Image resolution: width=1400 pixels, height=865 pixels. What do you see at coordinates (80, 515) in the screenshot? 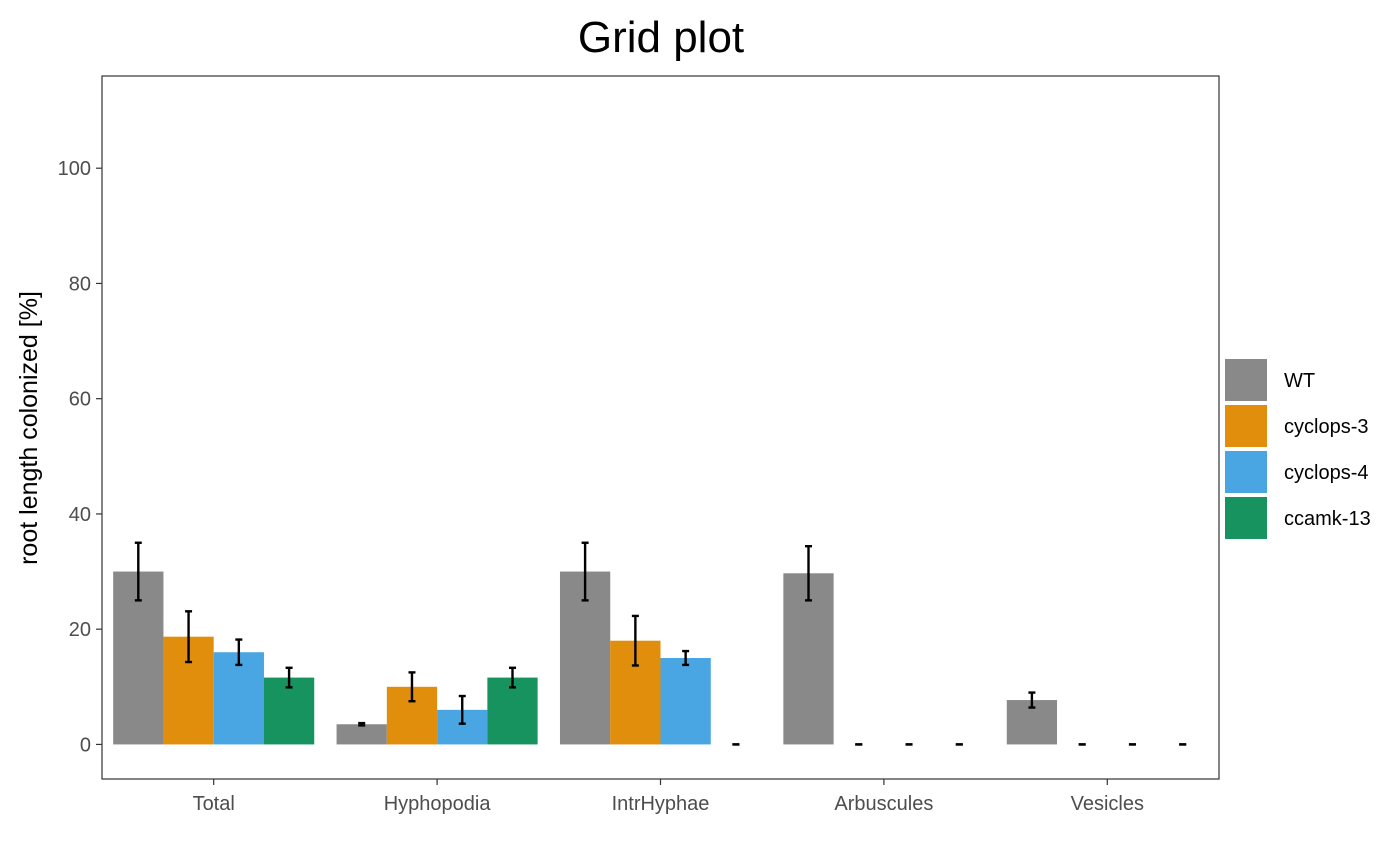
I see `y-tick-label: 40` at bounding box center [80, 515].